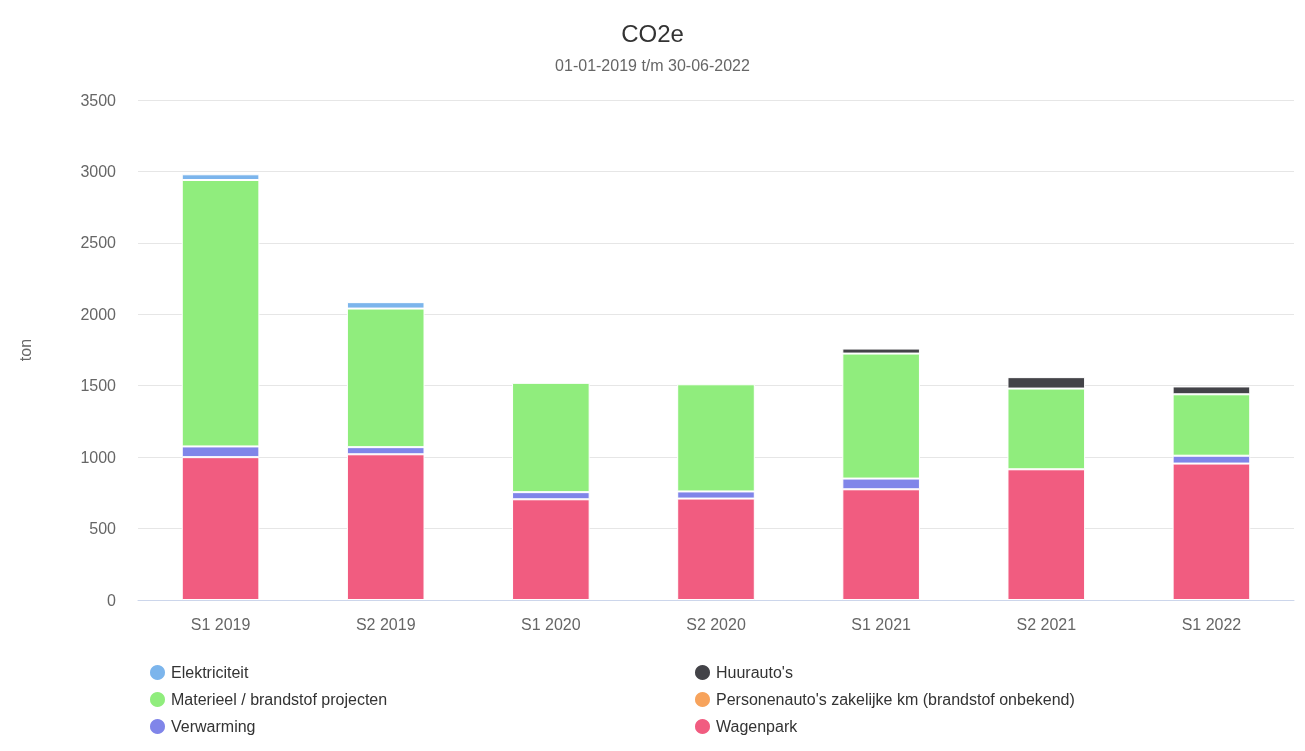 This screenshot has width=1305, height=751. What do you see at coordinates (385, 624) in the screenshot?
I see `x-tick-label: S2 2019` at bounding box center [385, 624].